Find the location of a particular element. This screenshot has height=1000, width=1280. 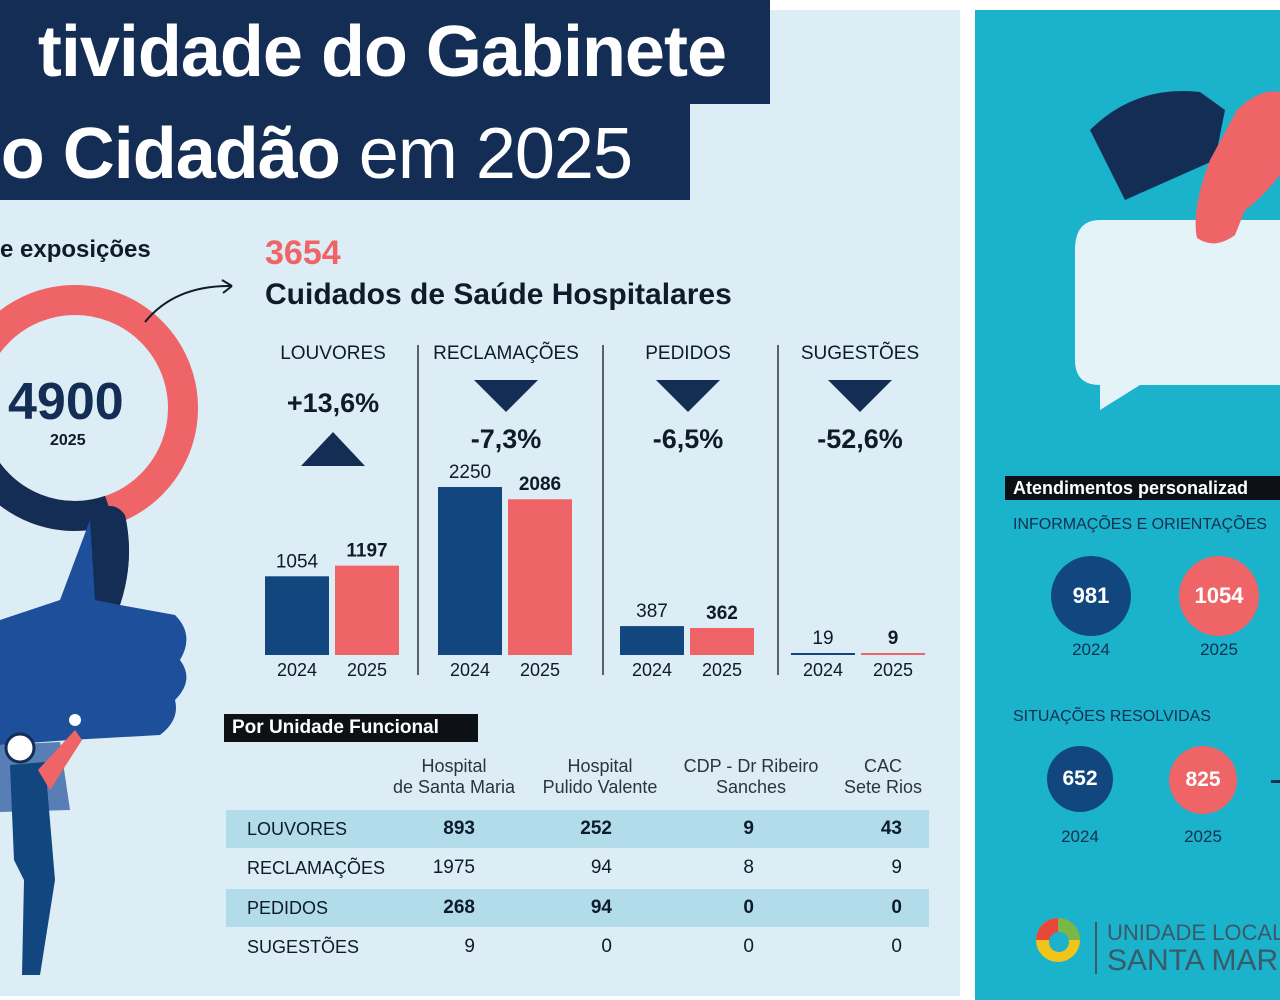

data-label: 2250 is located at coordinates (470, 472).